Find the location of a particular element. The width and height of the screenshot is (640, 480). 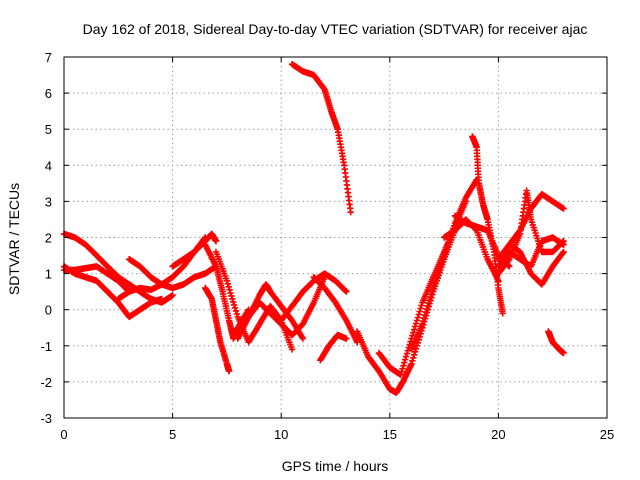

x-tick-label: 15 is located at coordinates (390, 434).